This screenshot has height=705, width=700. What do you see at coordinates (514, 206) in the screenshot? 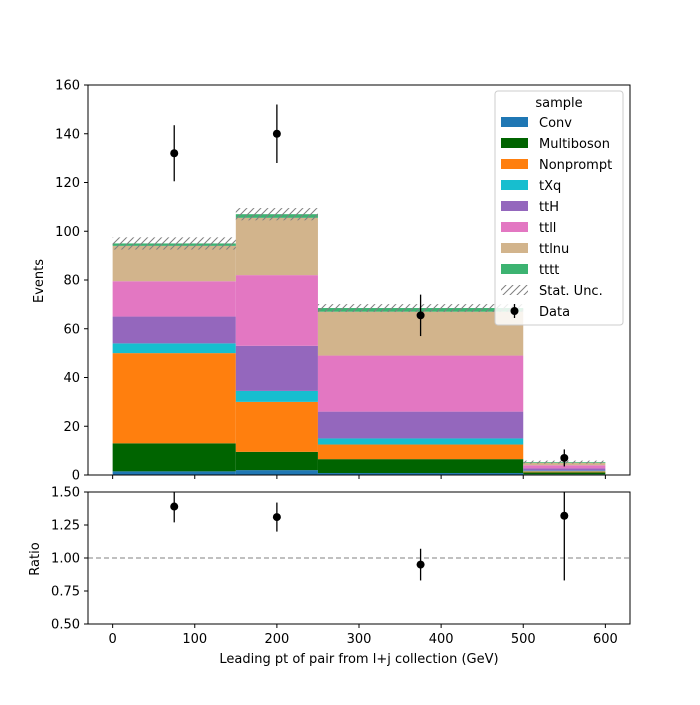
I see `legend-swatch-tth` at bounding box center [514, 206].